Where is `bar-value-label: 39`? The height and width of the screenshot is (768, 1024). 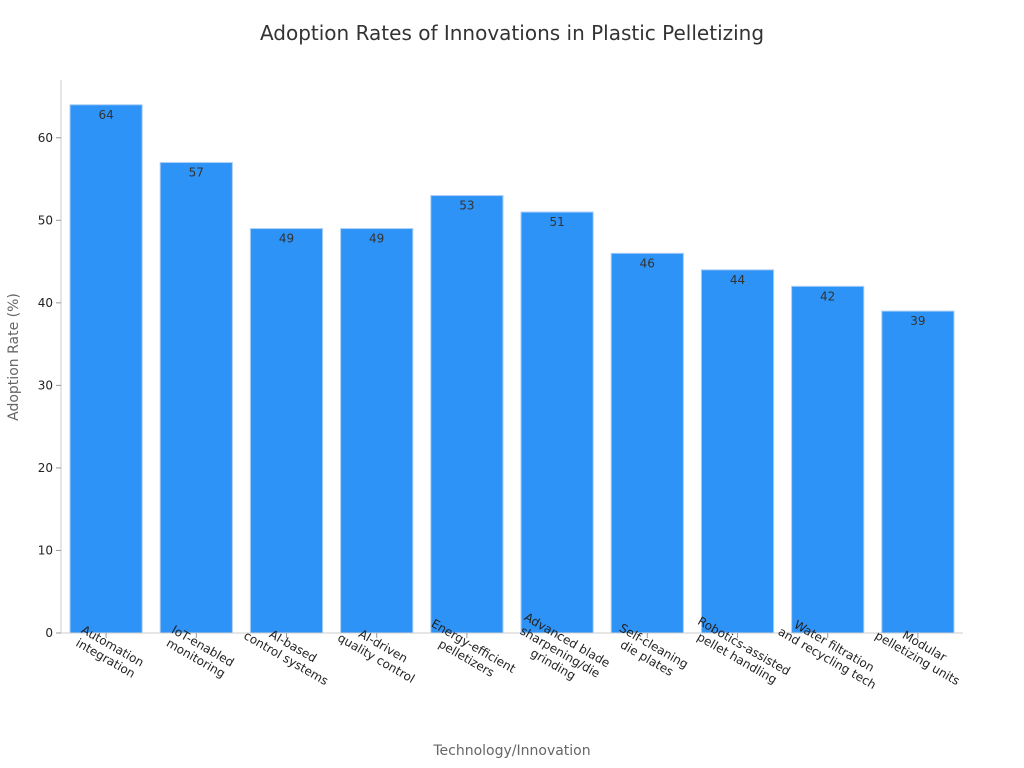
bar-value-label: 39 is located at coordinates (917, 321).